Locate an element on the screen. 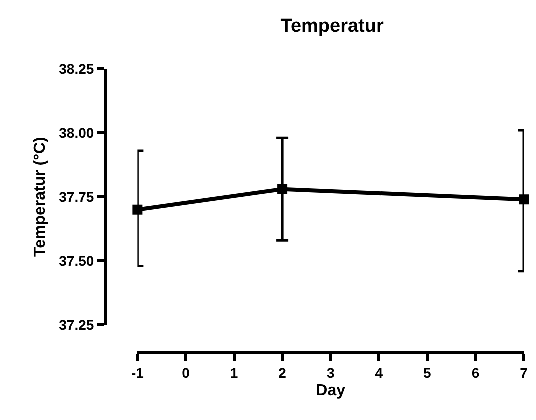 The height and width of the screenshot is (420, 536). x-tick-label: 0 is located at coordinates (186, 372).